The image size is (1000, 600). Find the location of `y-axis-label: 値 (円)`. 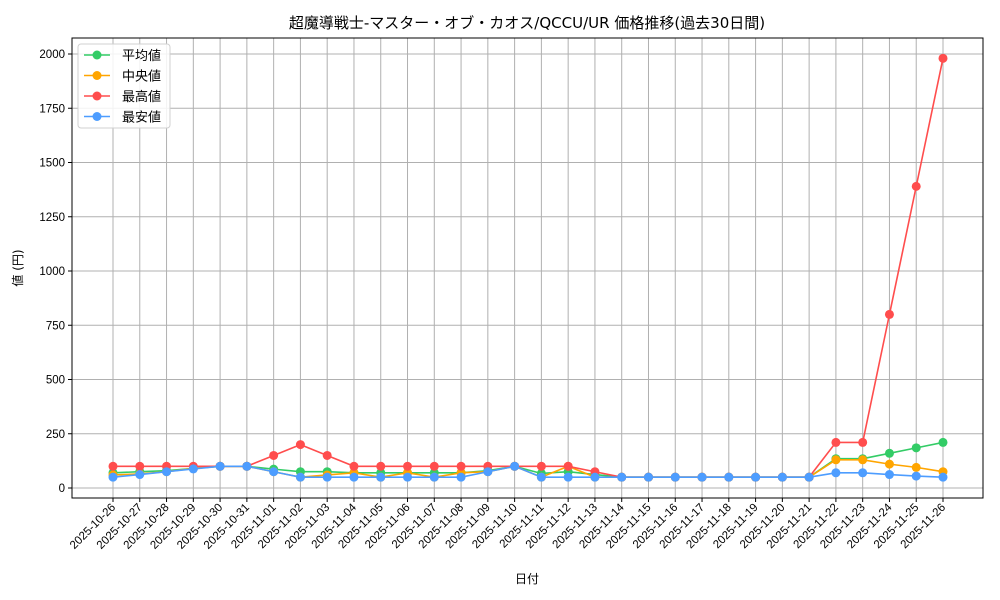

y-axis-label: 値 (円) is located at coordinates (17, 267).